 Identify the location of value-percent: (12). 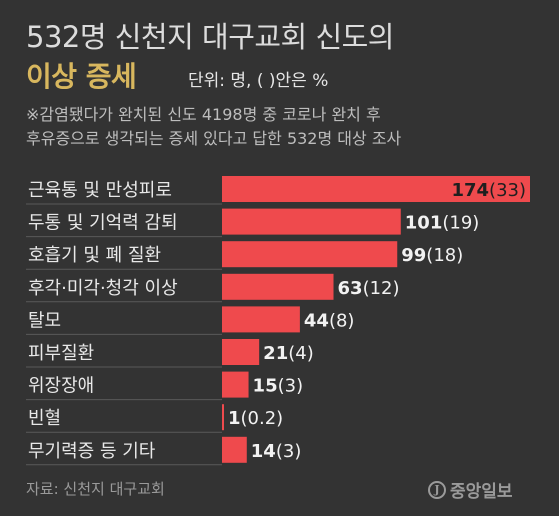
(381, 288).